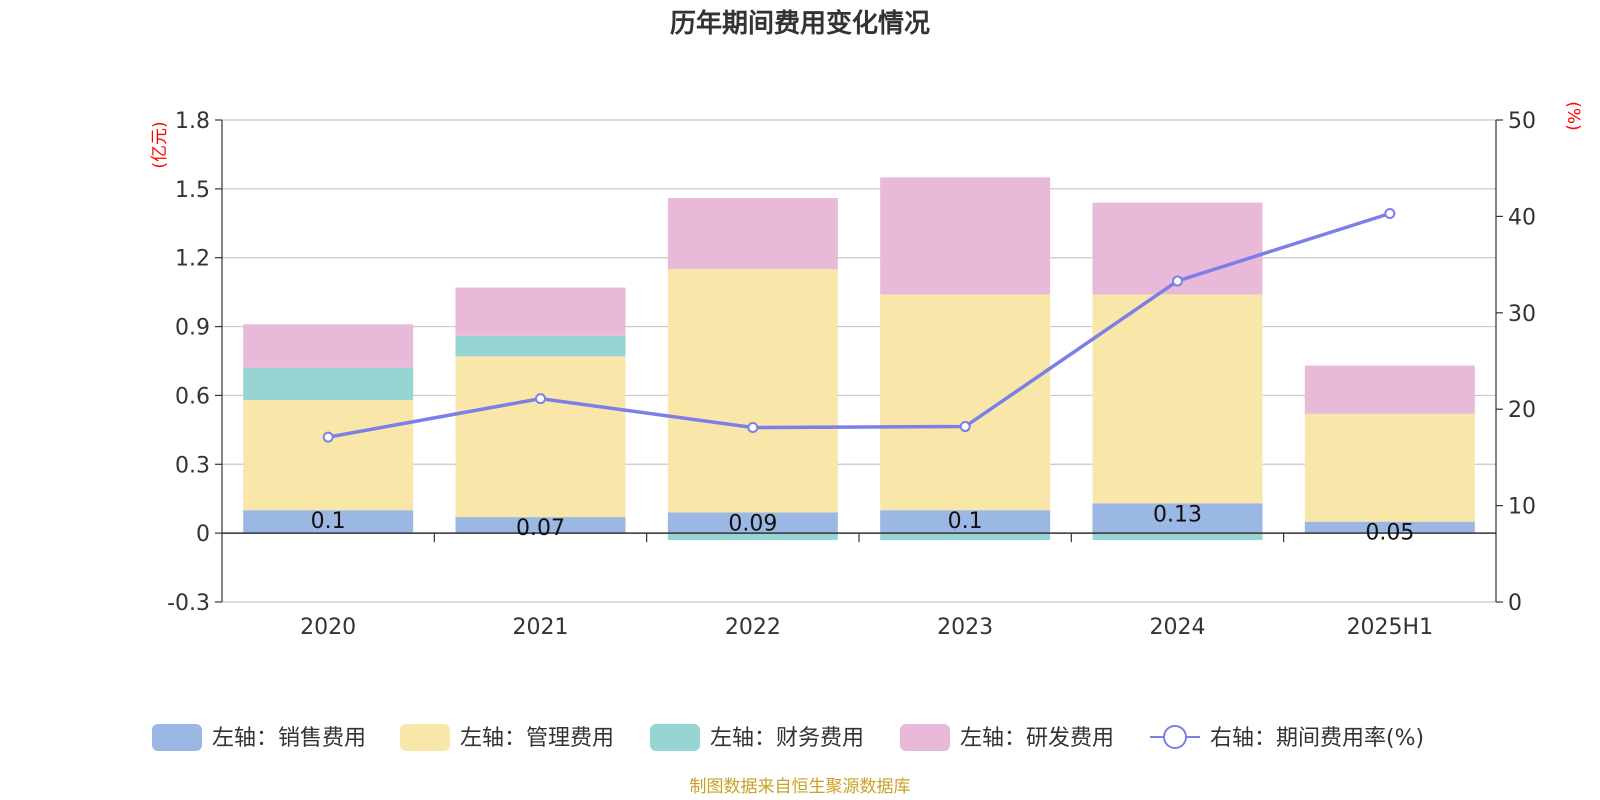 The width and height of the screenshot is (1600, 800). I want to click on legend: 左轴：销售费用 左轴：管理费用 左轴：财务费用 左轴：研发费用 右轴：期间费用率(%), so click(788, 737).